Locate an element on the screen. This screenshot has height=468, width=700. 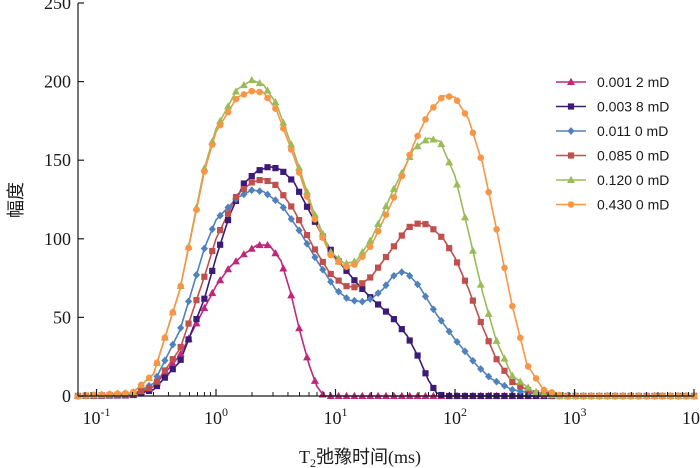
x-axis-title: T2弛豫时间(ms) is located at coordinates (360, 457).